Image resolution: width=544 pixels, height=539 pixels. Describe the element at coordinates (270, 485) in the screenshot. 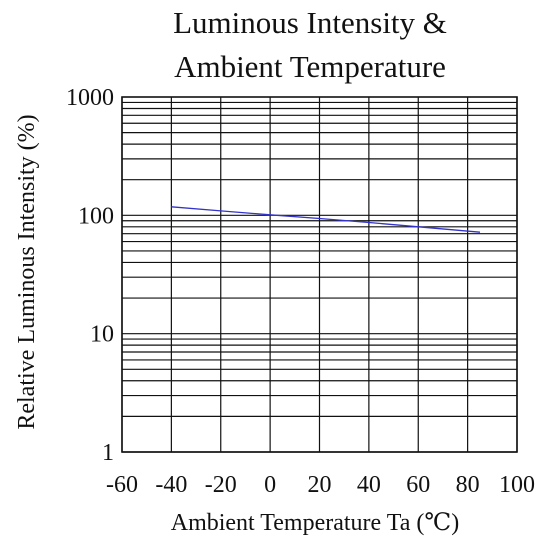

I see `x-tick-label: 0` at that location.